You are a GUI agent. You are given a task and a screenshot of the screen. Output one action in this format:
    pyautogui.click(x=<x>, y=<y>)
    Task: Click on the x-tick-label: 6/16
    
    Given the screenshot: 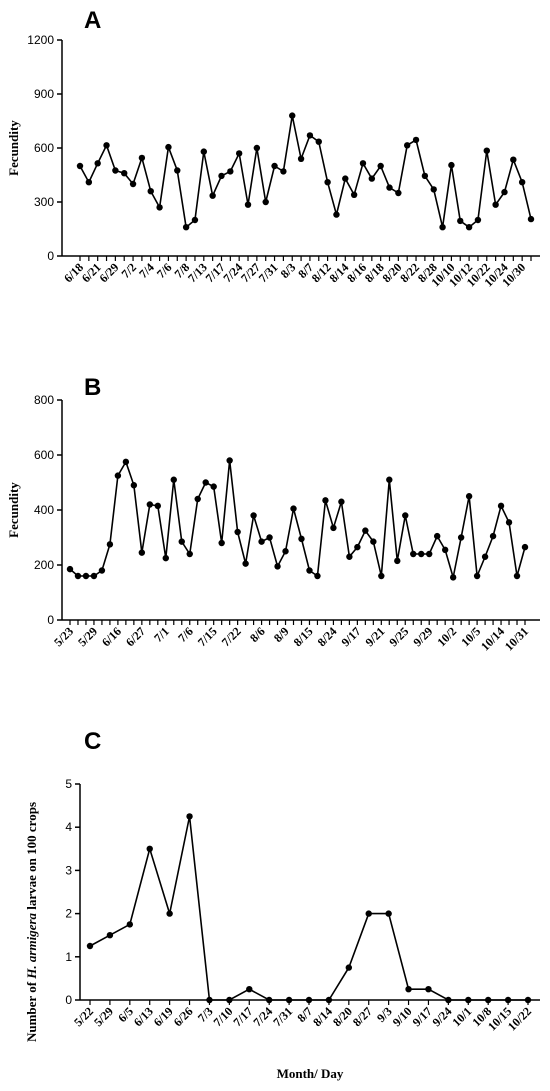 What is the action you would take?
    pyautogui.click(x=111, y=636)
    